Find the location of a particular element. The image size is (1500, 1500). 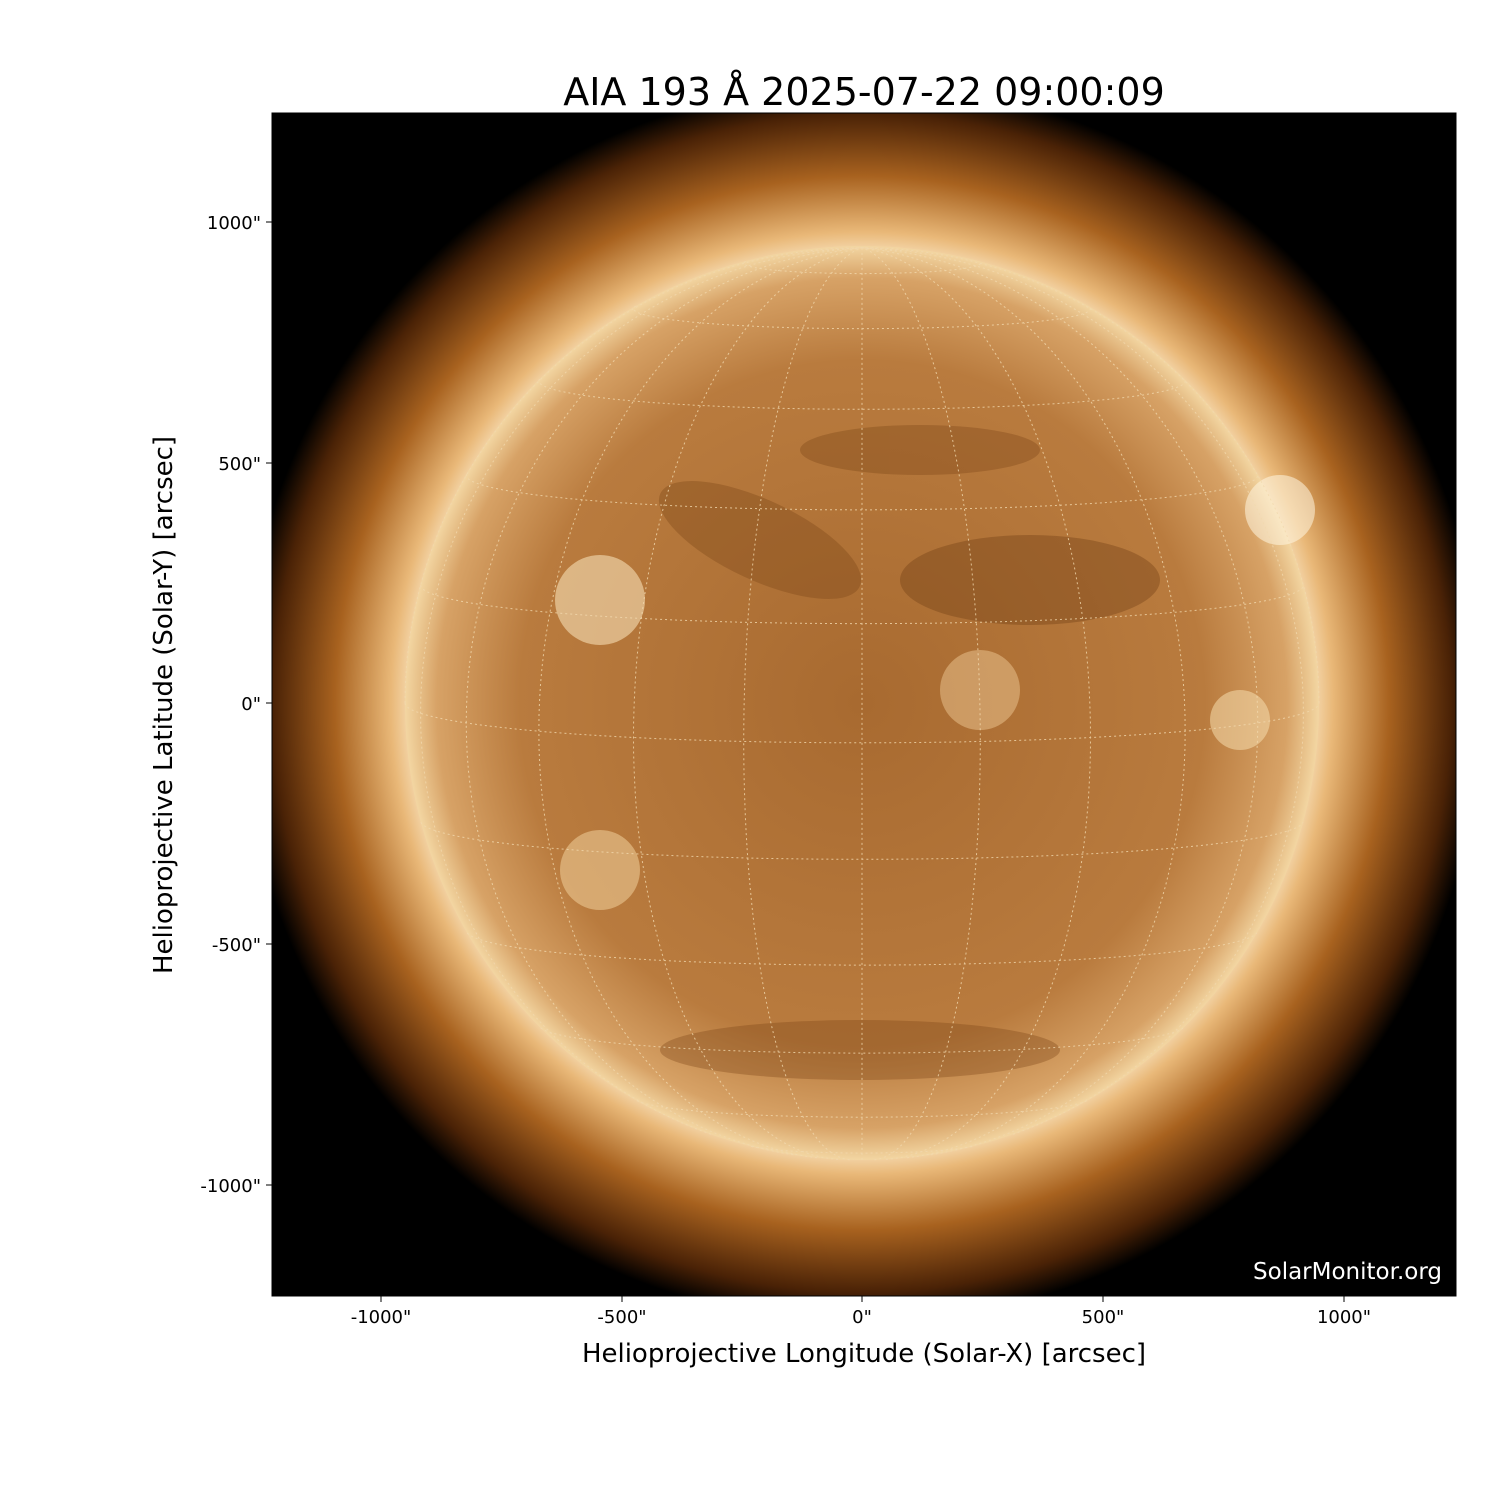

x-tick-label: -1000" is located at coordinates (381, 1317).